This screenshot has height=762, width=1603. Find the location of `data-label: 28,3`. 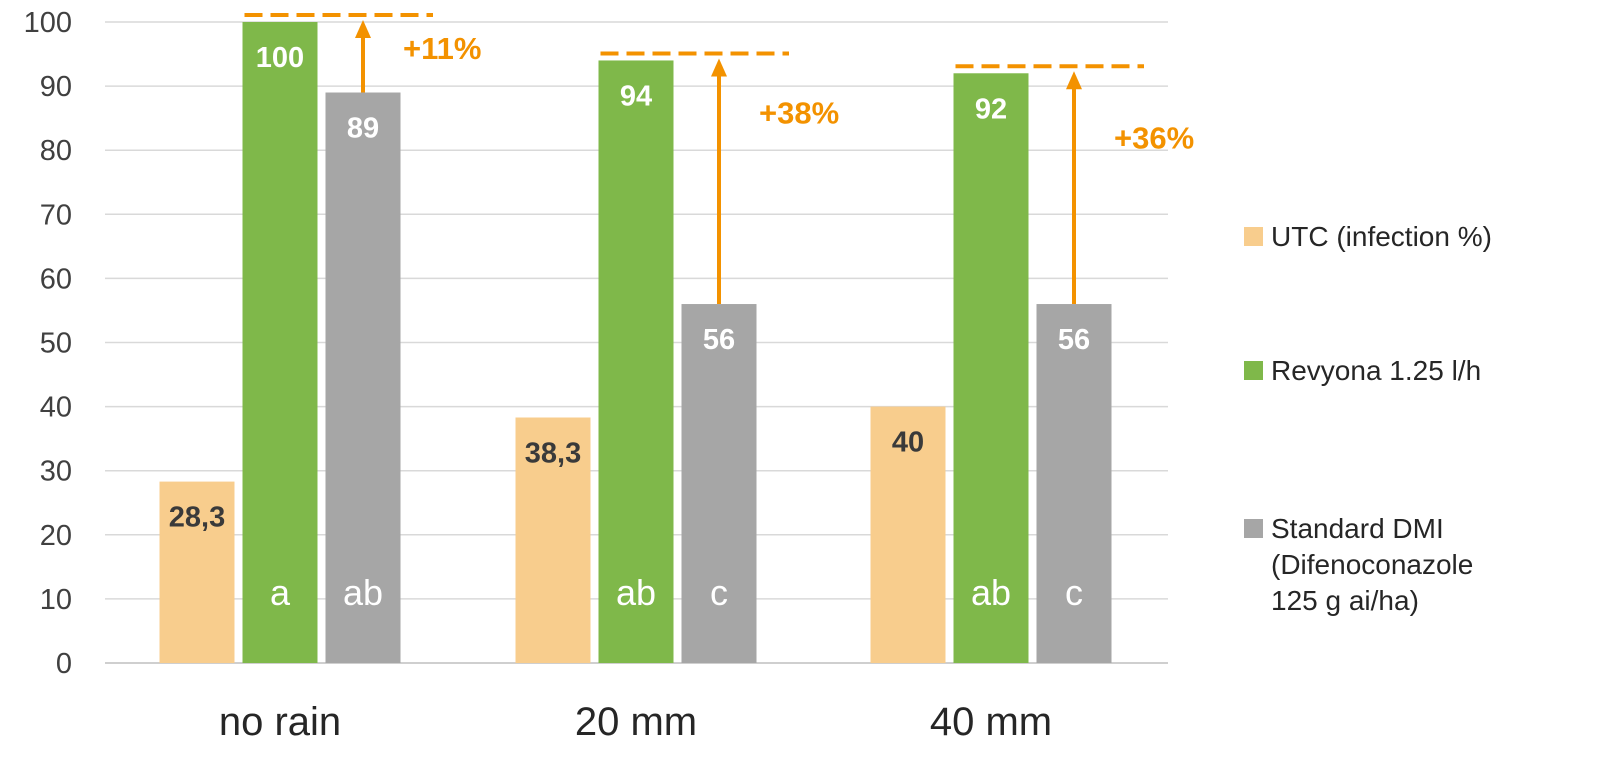

data-label: 28,3 is located at coordinates (197, 518).